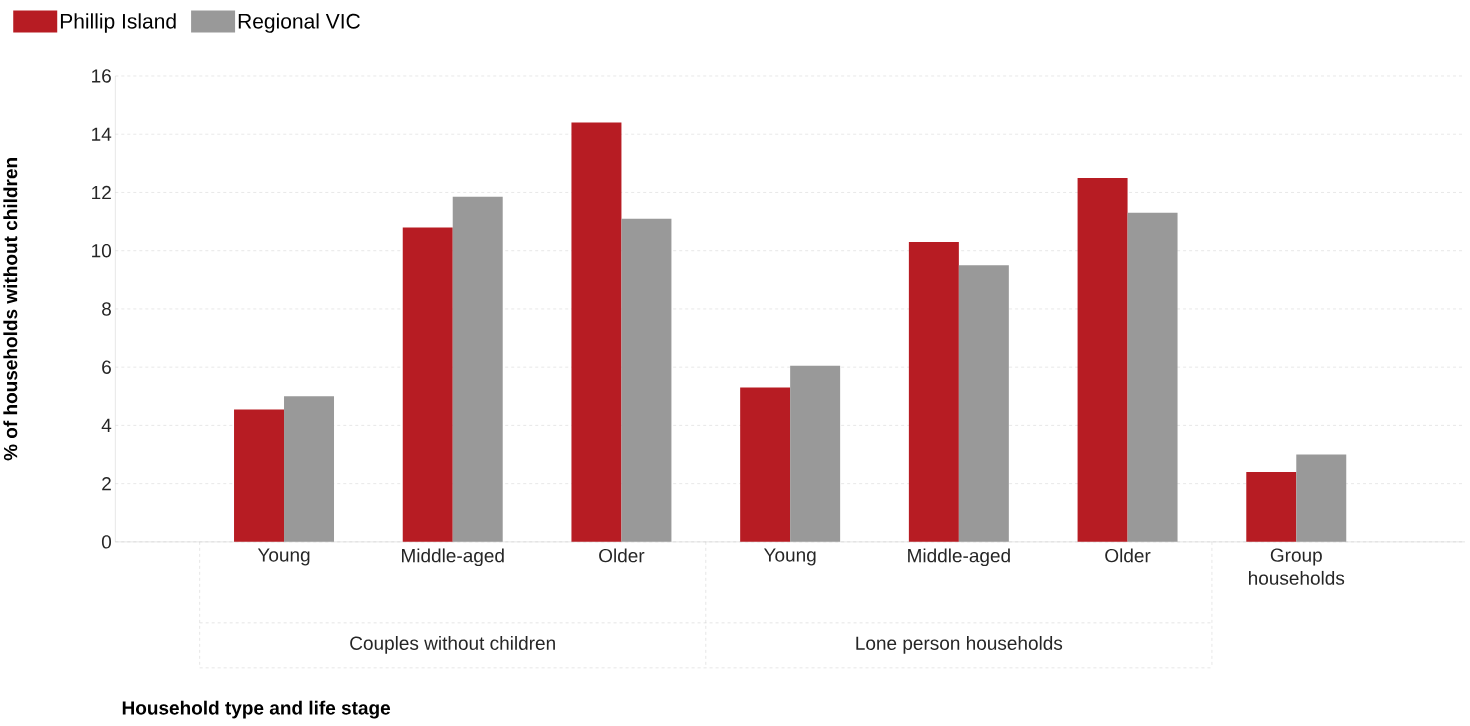  What do you see at coordinates (106, 309) in the screenshot?
I see `y-tick-label: 8` at bounding box center [106, 309].